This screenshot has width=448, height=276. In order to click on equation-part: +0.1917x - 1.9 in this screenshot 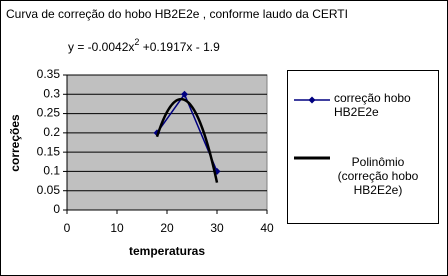, I will do `click(179, 47)`.